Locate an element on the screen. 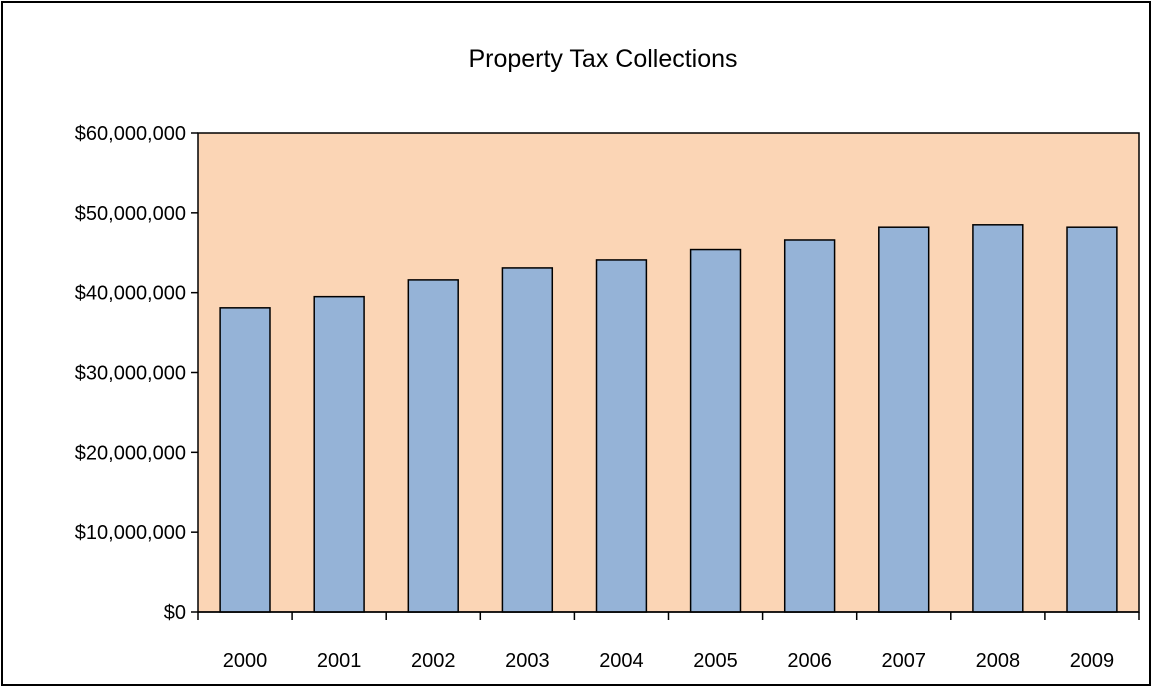 This screenshot has width=1152, height=687. bar-2005 is located at coordinates (715, 430).